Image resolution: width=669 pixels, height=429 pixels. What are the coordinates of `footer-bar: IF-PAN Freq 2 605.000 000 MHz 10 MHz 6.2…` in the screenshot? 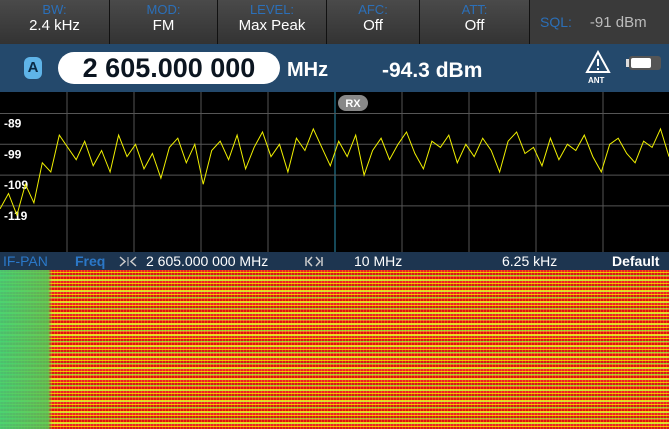 It's located at (334, 261).